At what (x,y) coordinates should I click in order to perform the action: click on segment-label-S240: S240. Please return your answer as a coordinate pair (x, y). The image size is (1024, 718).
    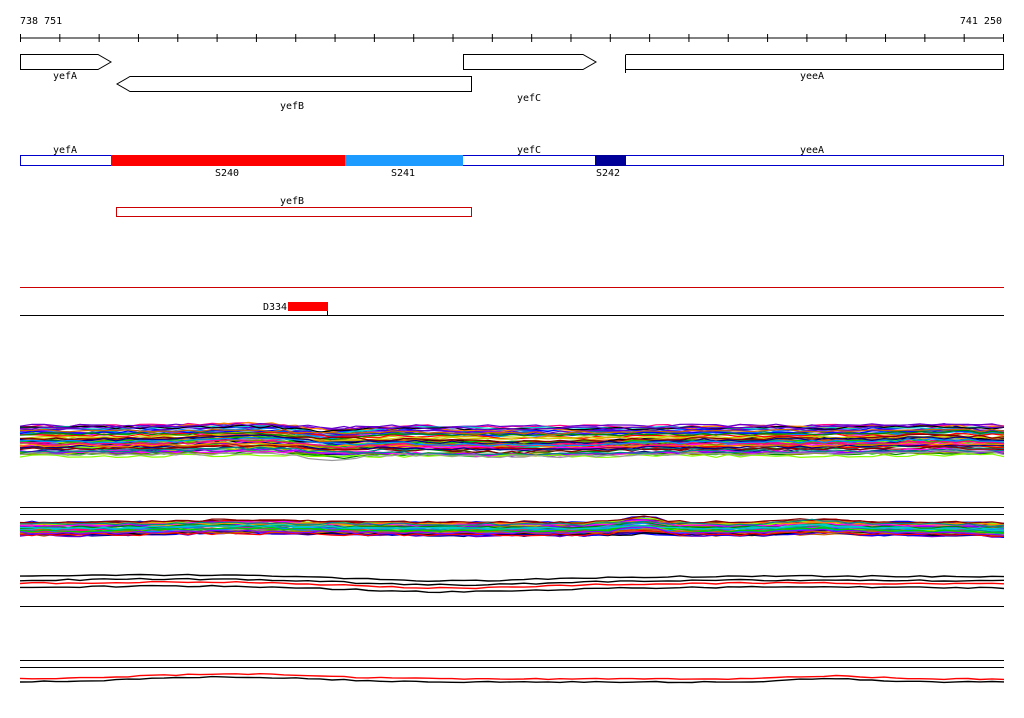
    Looking at the image, I should click on (227, 173).